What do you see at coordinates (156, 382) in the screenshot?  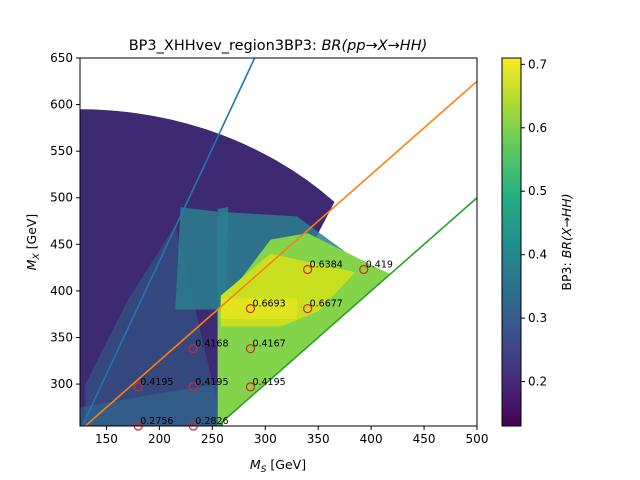 I see `benchmark-label-3: 0.4195` at bounding box center [156, 382].